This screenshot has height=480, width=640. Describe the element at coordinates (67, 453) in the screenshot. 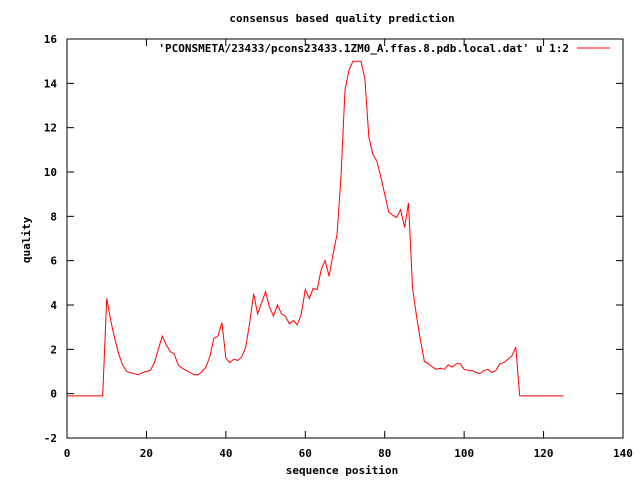

I see `x-tick-label: 0` at that location.